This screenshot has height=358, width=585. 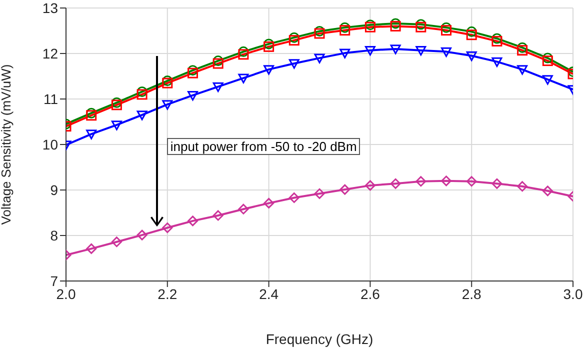 What do you see at coordinates (66, 294) in the screenshot?
I see `x-tick-label: 2.0` at bounding box center [66, 294].